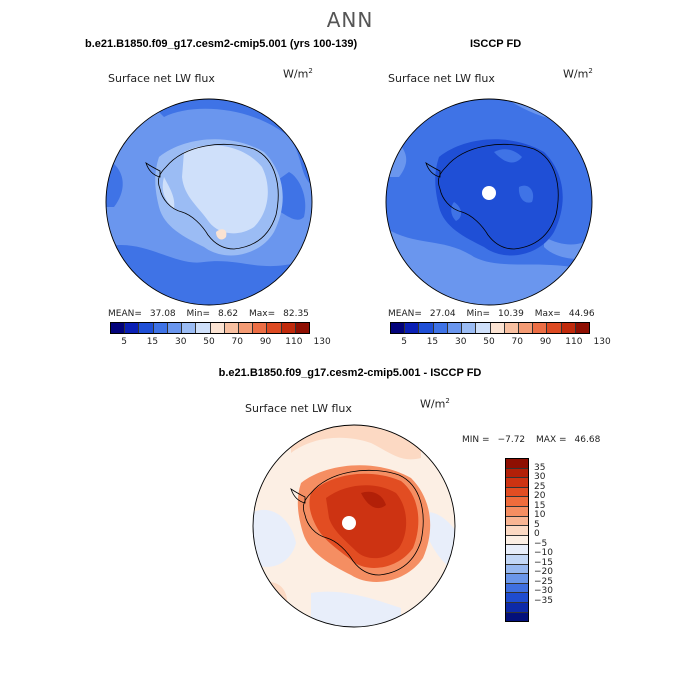 The image size is (700, 700). Describe the element at coordinates (554, 539) in the screenshot. I see `diff-colorbar-ticks: 35 30 25 20 15 10 5 0 −5 −10 −15 −20 −25 −30 −35` at that location.